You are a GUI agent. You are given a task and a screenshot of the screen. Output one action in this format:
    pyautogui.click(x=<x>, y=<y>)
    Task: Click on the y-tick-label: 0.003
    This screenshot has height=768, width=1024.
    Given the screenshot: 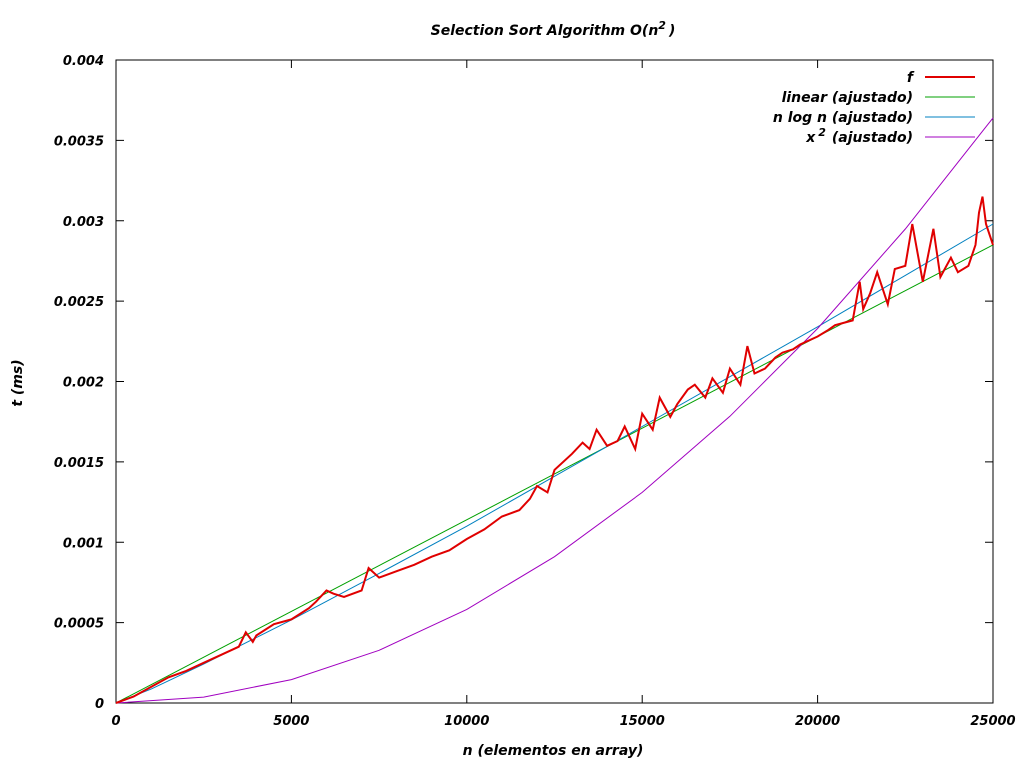 What is the action you would take?
    pyautogui.click(x=83, y=222)
    